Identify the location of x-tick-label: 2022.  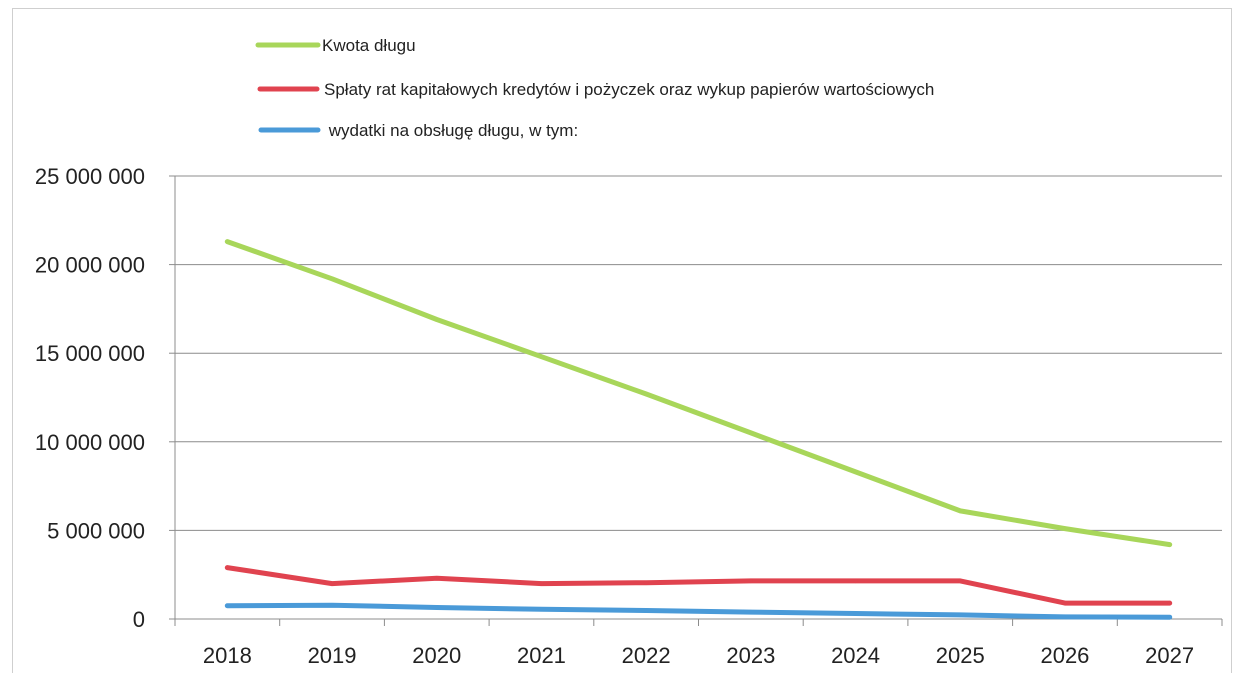
(646, 655).